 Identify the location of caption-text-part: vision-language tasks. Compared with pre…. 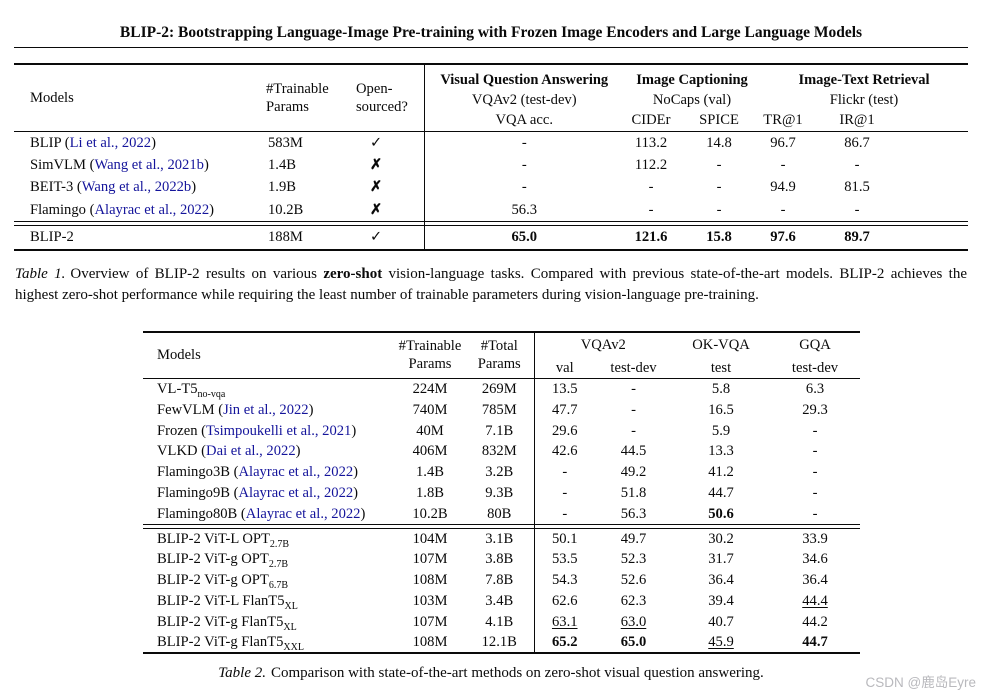
(491, 285).